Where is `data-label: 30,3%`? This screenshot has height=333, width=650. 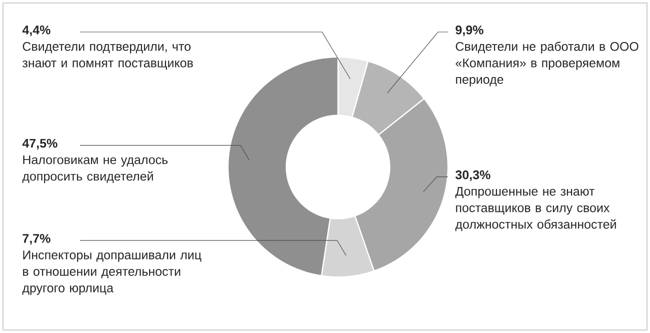
data-label: 30,3% is located at coordinates (472, 176).